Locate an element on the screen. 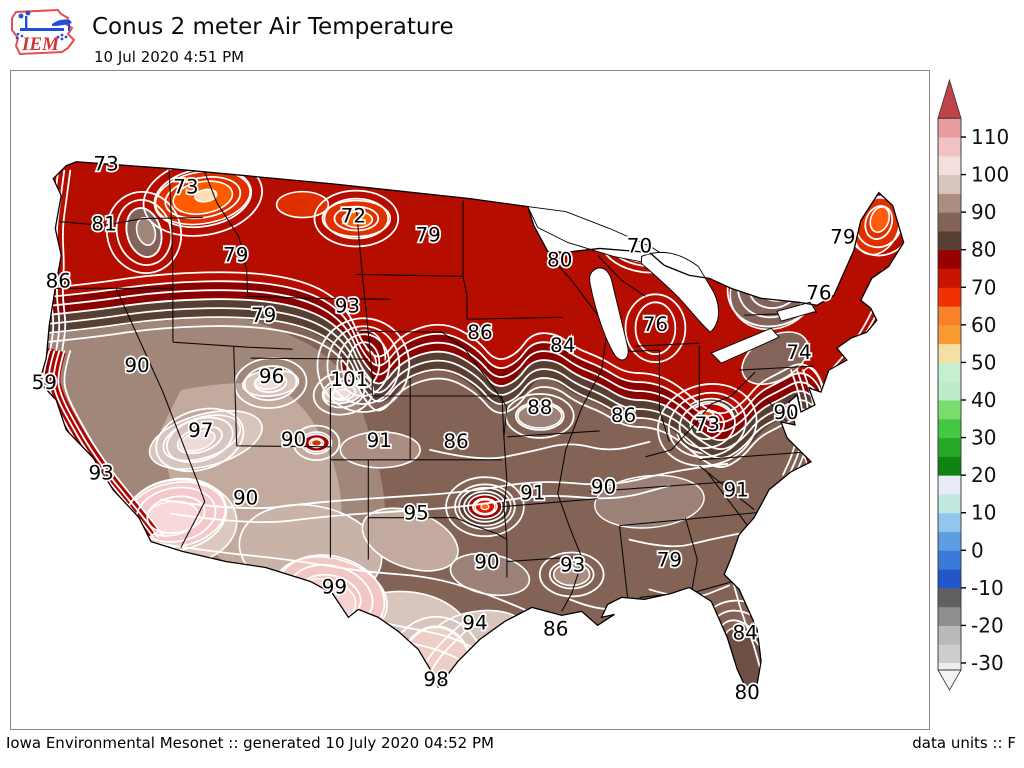 The height and width of the screenshot is (768, 1024). lake-ontario is located at coordinates (796, 311).